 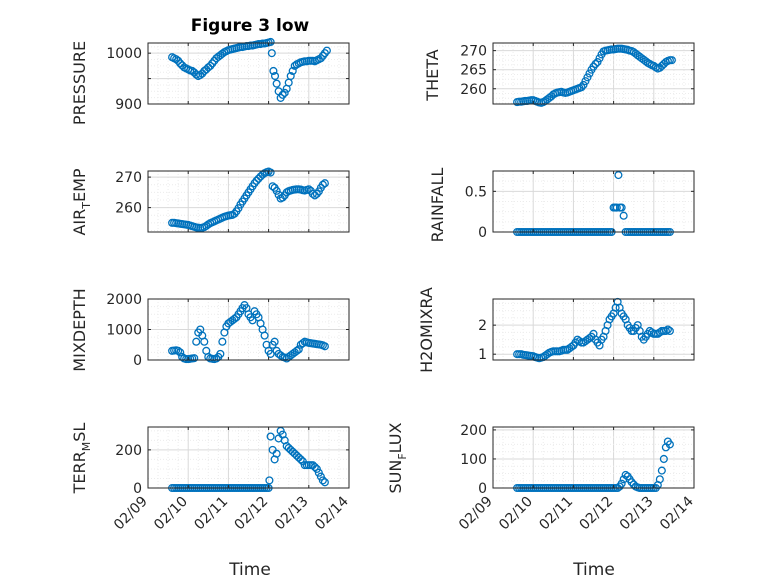 I want to click on y-axis-label: H2OMIXRA, so click(x=426, y=330).